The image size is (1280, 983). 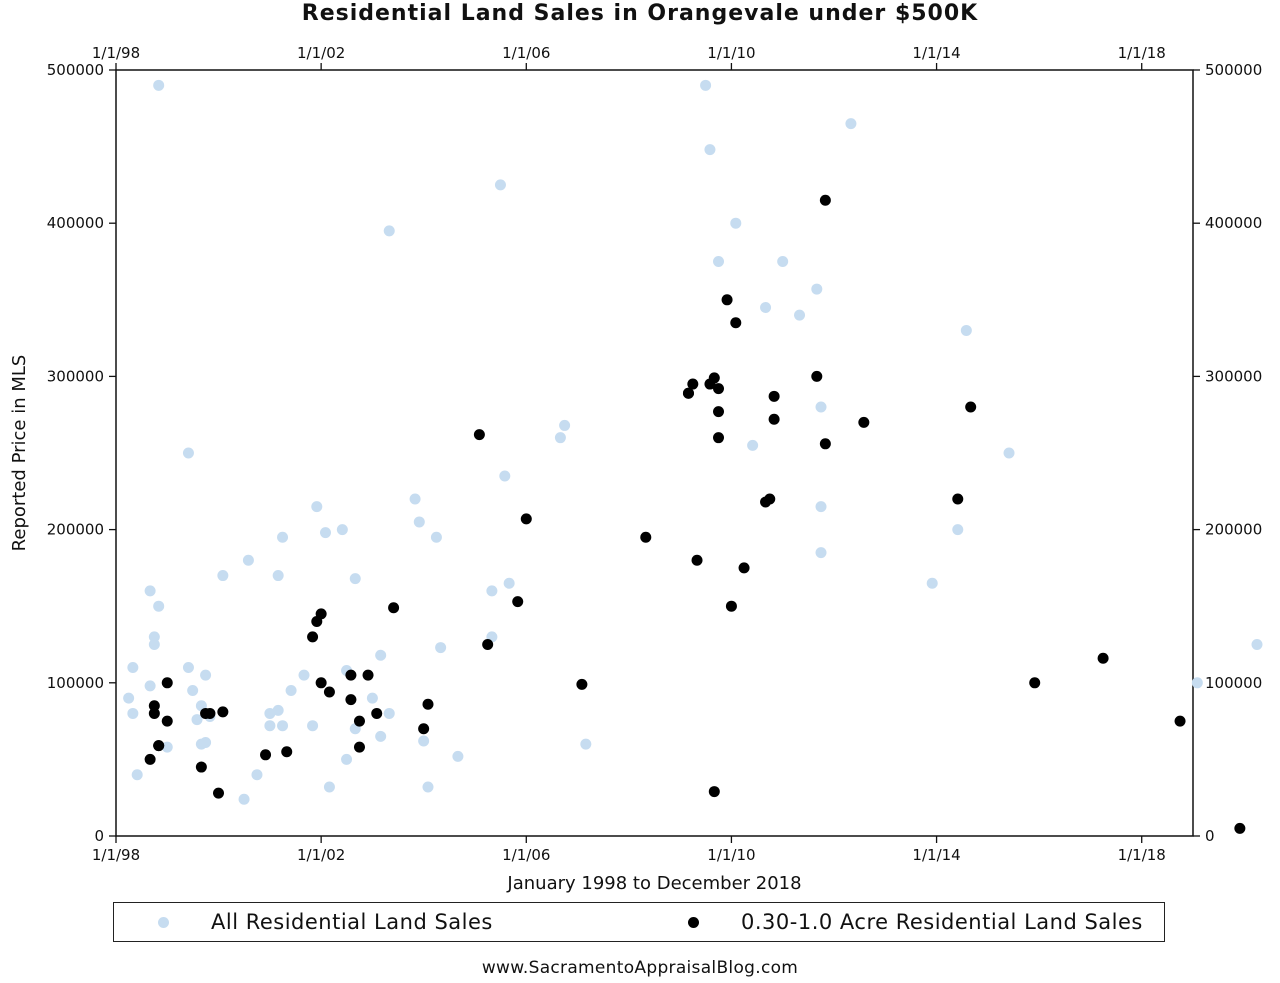 I want to click on y-tick-label-right: 200000, so click(x=1233, y=530).